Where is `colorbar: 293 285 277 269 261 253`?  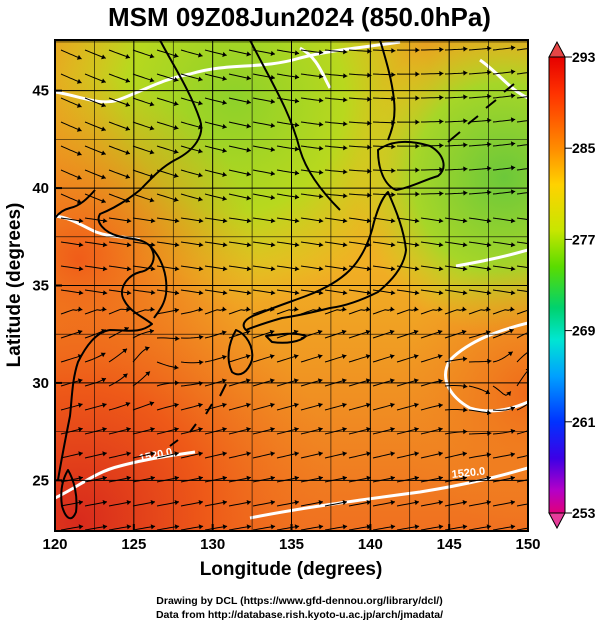 colorbar: 293 285 277 269 261 253 is located at coordinates (572, 285).